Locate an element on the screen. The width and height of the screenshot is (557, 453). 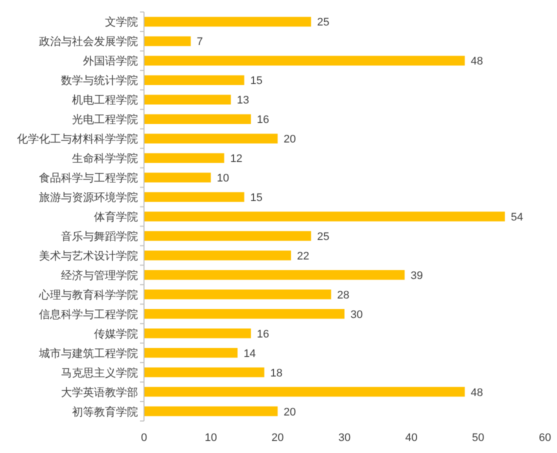
y-tick-label: 经济与管理学院 is located at coordinates (99, 275).